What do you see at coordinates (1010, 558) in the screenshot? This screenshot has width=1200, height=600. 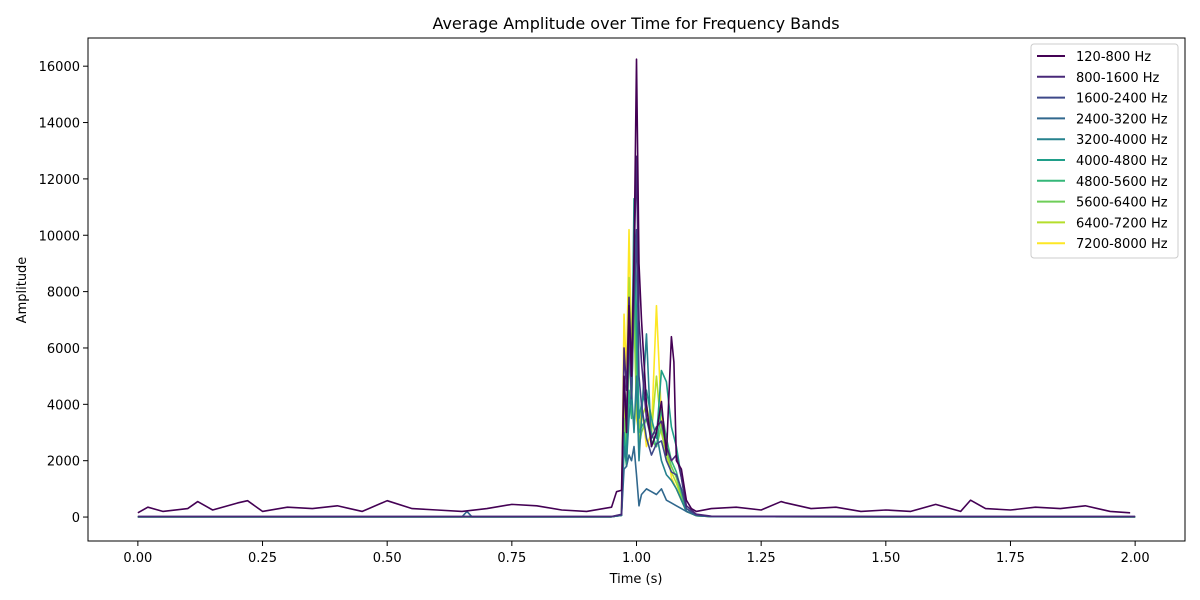 I see `x-tick-label: 1.75` at bounding box center [1010, 558].